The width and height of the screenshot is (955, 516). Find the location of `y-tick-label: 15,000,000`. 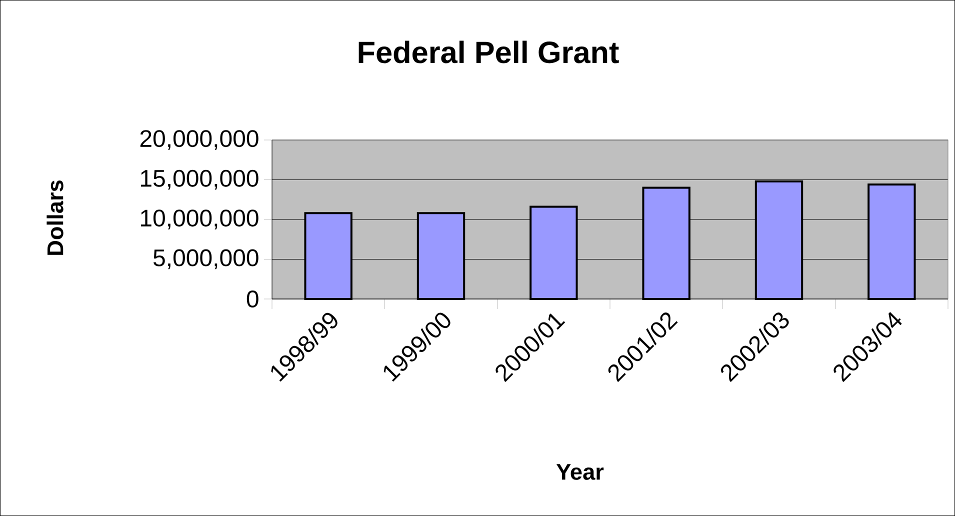

y-tick-label: 15,000,000 is located at coordinates (199, 180).